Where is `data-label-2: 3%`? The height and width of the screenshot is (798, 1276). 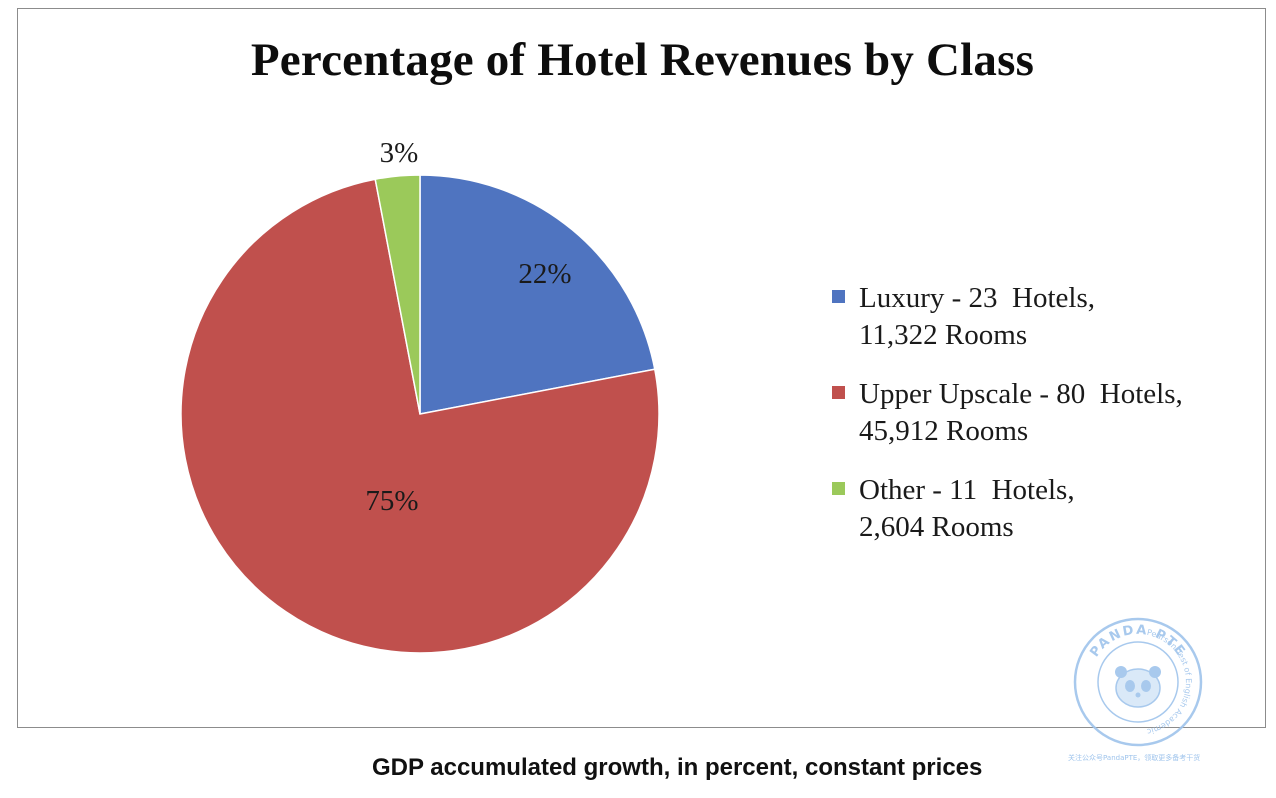
data-label-2: 3% is located at coordinates (399, 153).